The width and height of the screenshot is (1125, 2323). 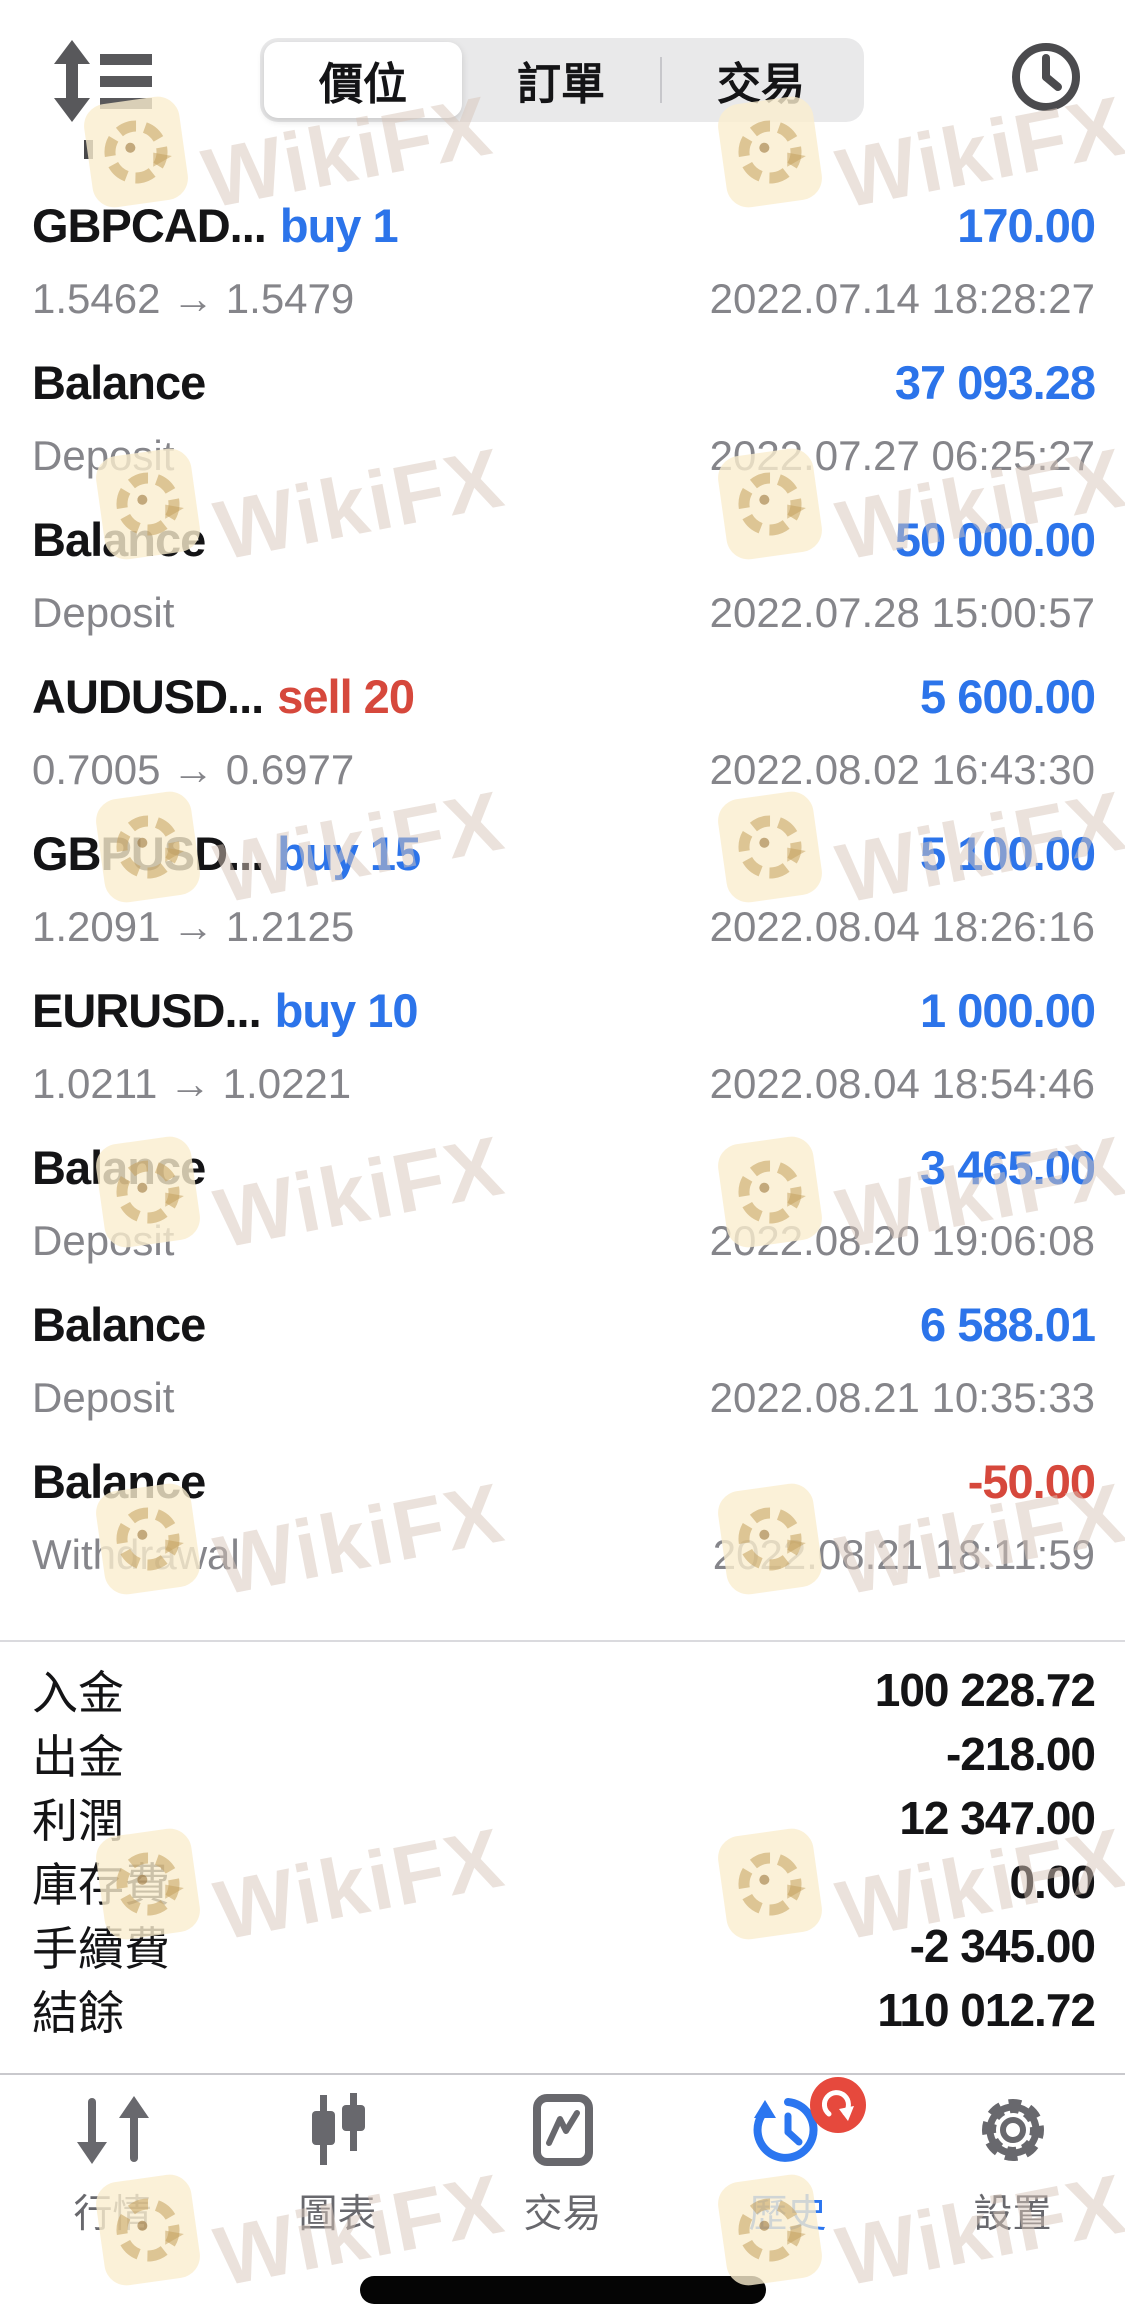 What do you see at coordinates (363, 80) in the screenshot?
I see `tab-prices: 價位` at bounding box center [363, 80].